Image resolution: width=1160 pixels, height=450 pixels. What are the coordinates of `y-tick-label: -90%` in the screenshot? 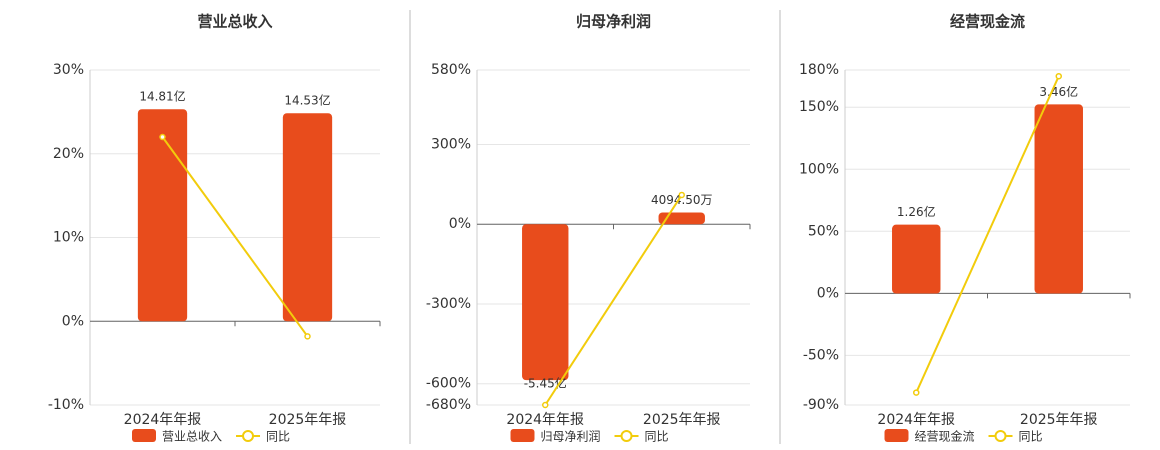 It's located at (821, 405).